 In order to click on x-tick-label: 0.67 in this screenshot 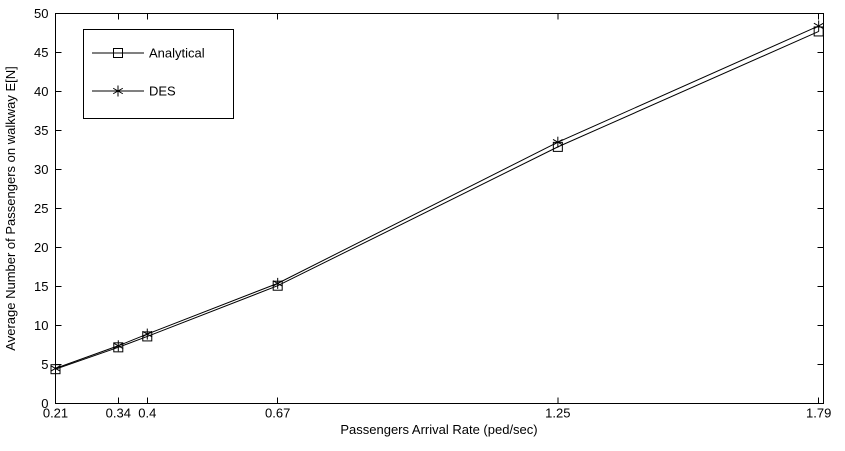, I will do `click(277, 413)`.